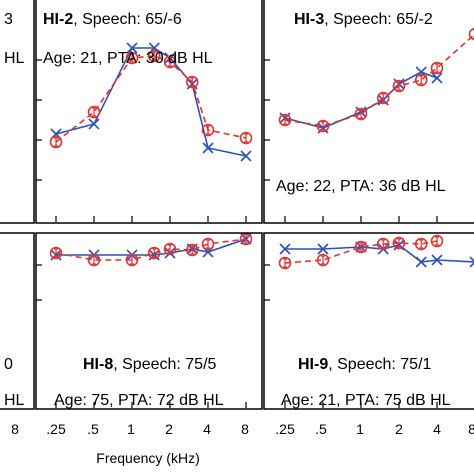 This screenshot has width=474, height=474. I want to click on panel-0-0-header: 3, so click(8, 19).